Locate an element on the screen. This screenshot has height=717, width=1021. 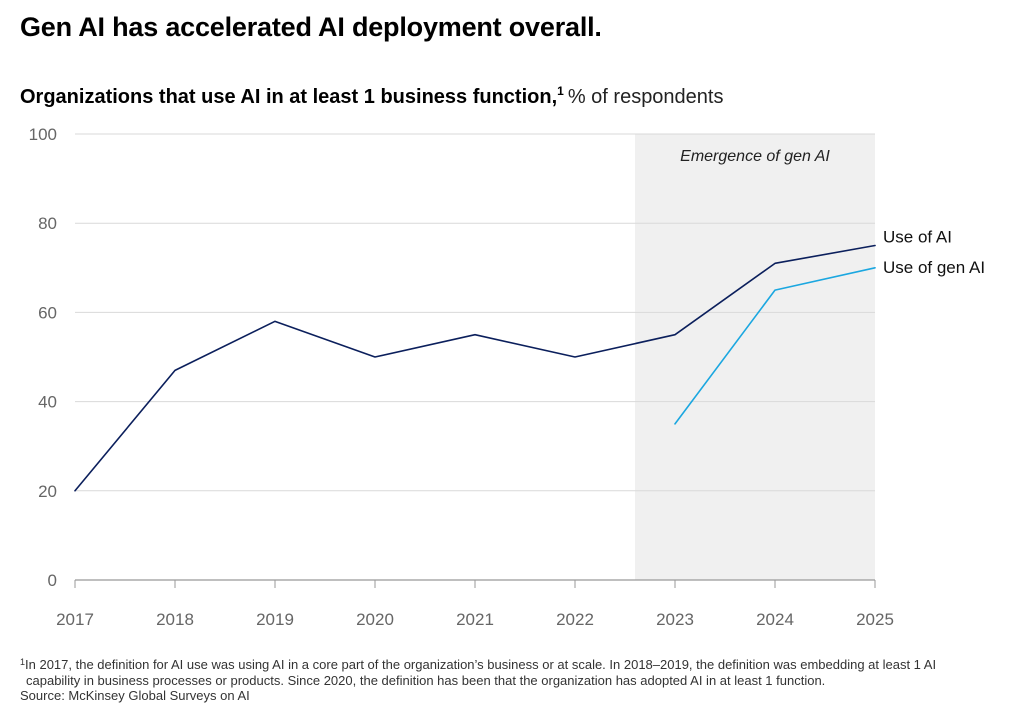
x-tick-label-2021: 2021 is located at coordinates (475, 619).